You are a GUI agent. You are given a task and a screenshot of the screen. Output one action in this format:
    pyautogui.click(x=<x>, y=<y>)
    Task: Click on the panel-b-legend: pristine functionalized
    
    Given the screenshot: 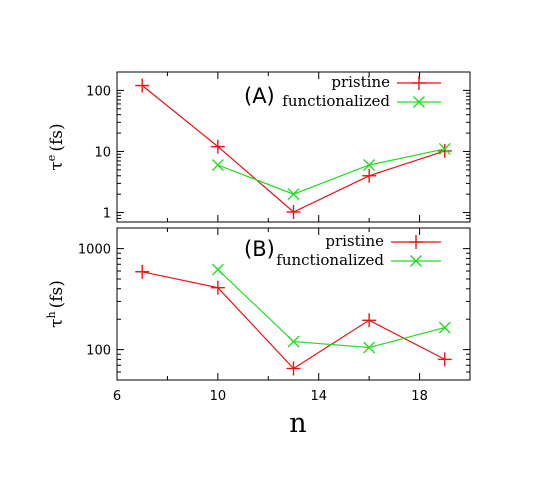 What is the action you would take?
    pyautogui.click(x=358, y=250)
    